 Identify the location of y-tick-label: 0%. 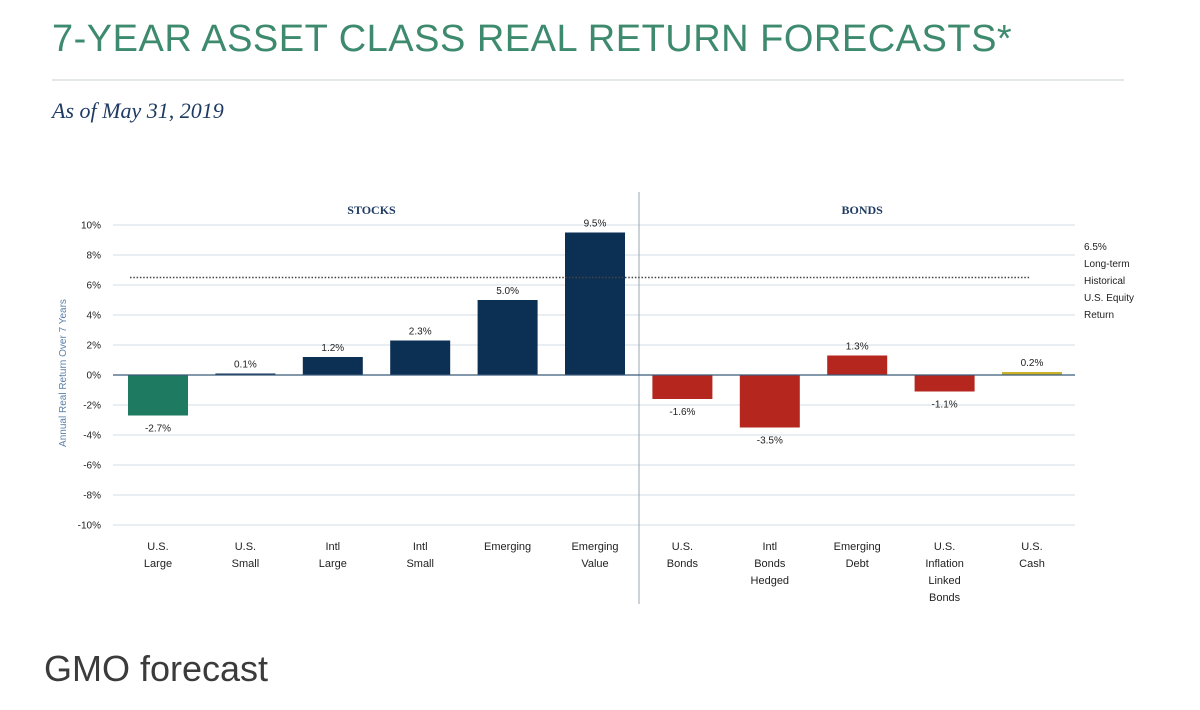
(94, 376).